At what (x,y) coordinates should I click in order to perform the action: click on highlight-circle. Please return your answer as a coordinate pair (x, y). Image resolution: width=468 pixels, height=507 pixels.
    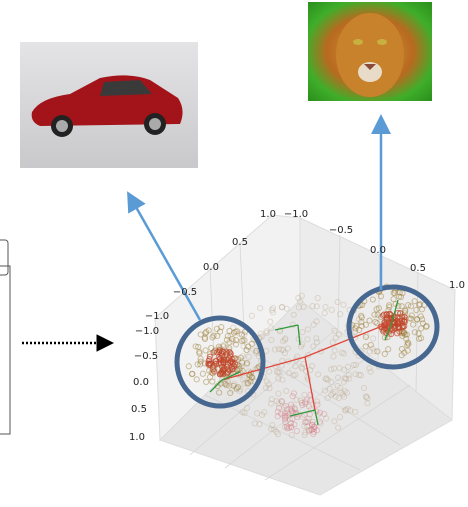
    Looking at the image, I should click on (393, 327).